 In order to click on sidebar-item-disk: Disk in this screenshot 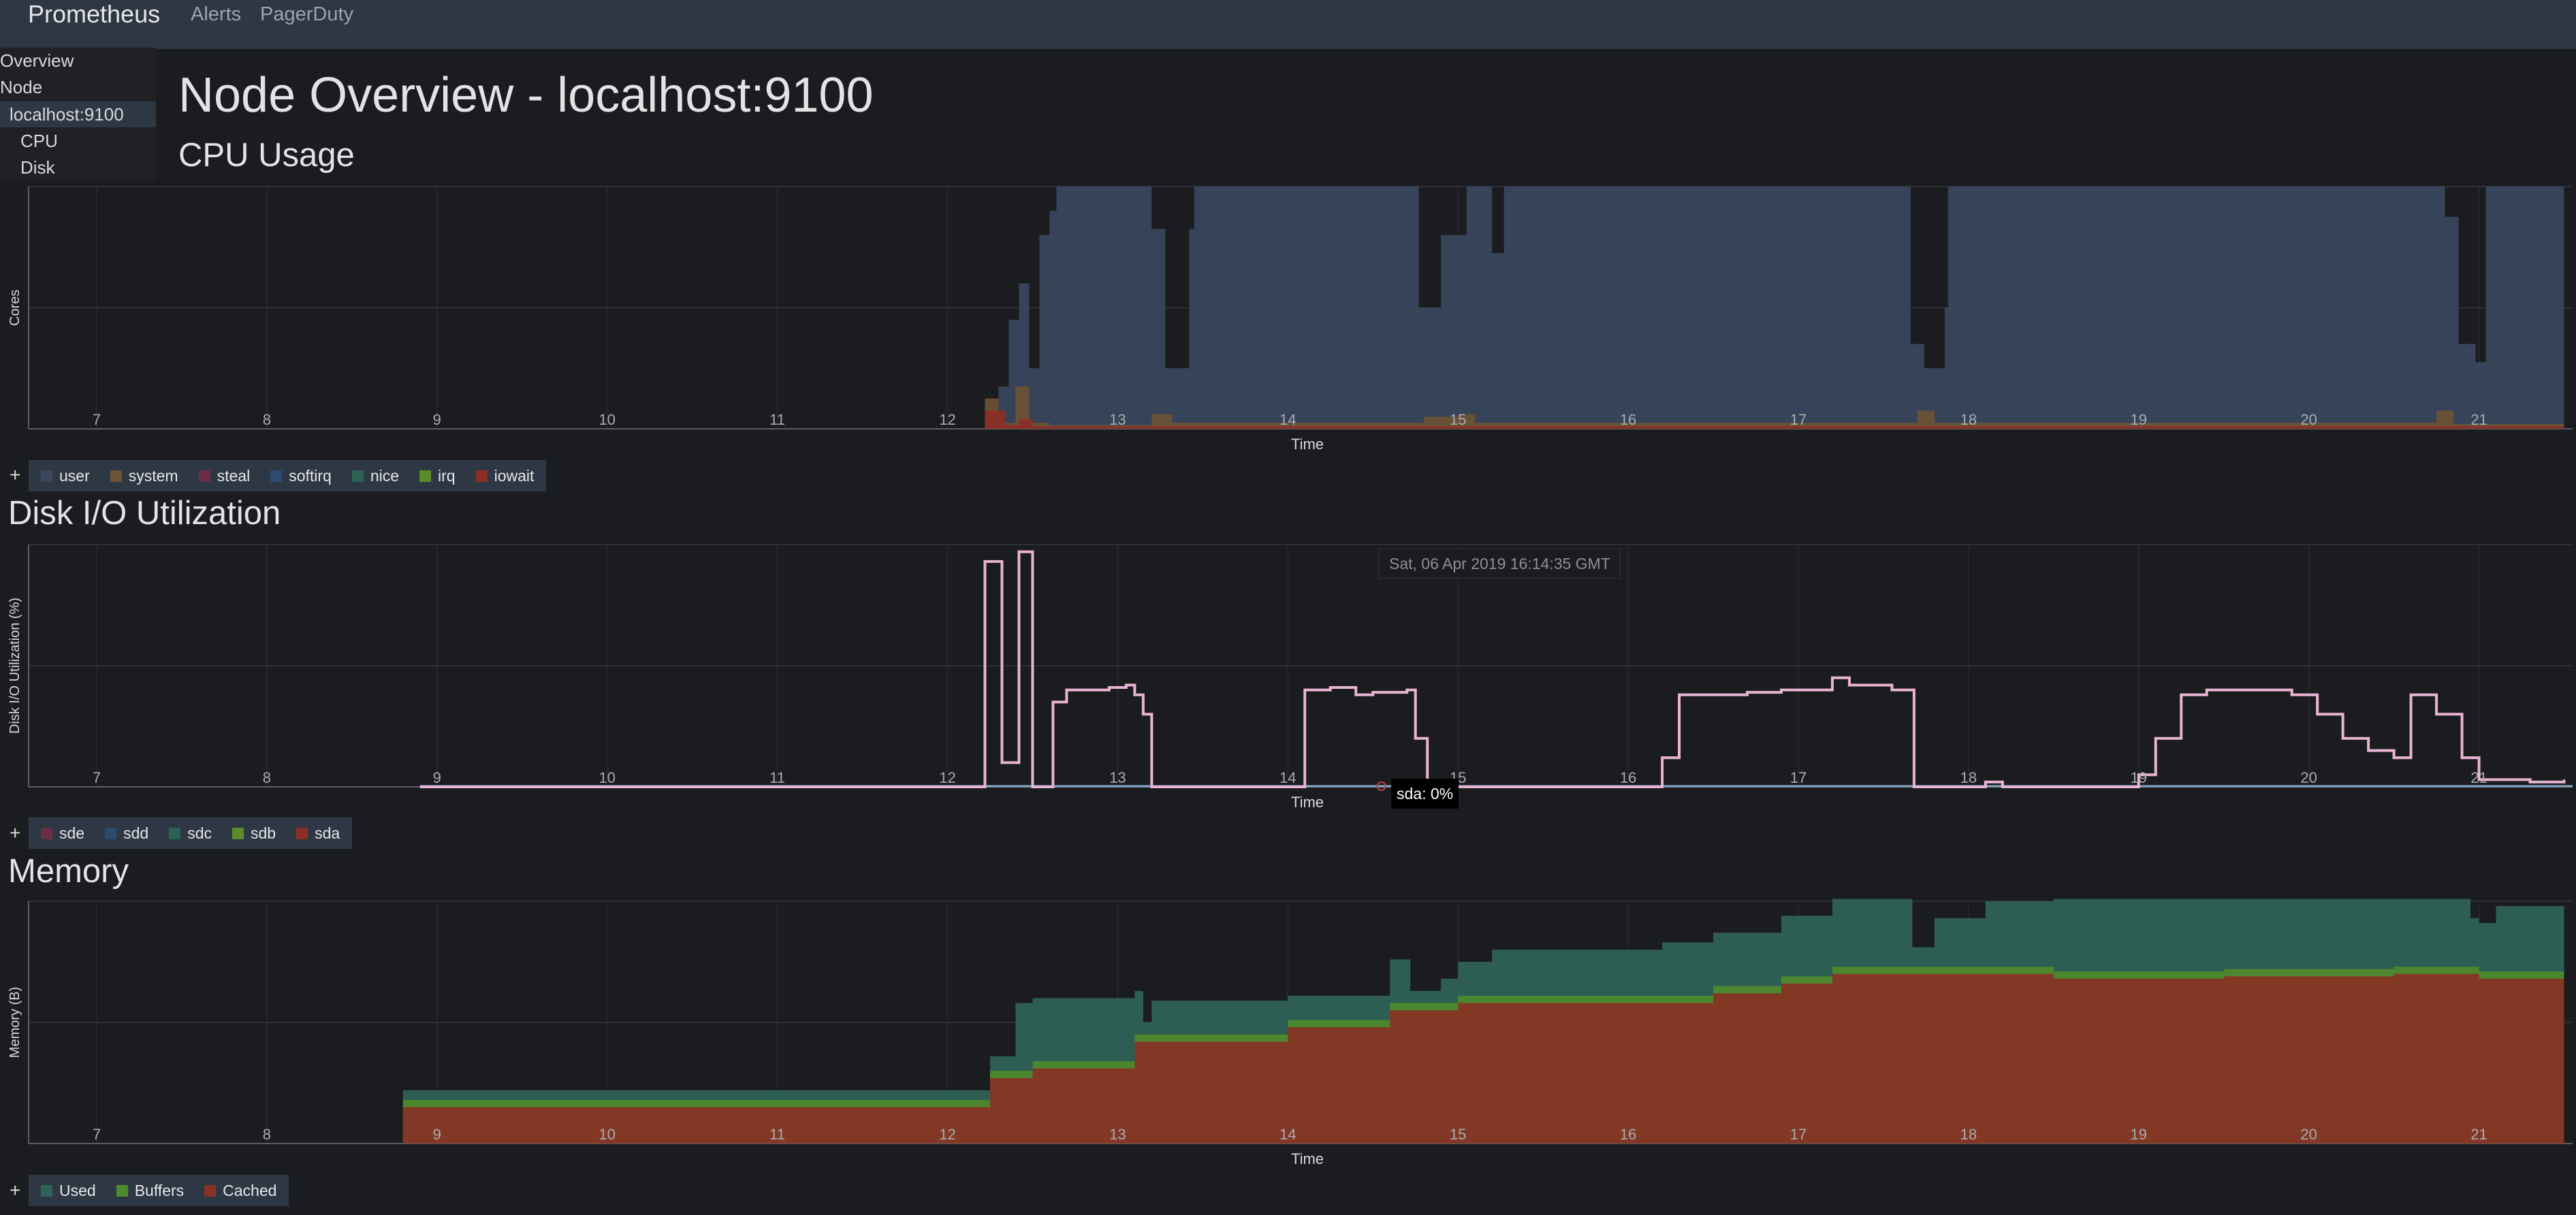, I will do `click(37, 167)`.